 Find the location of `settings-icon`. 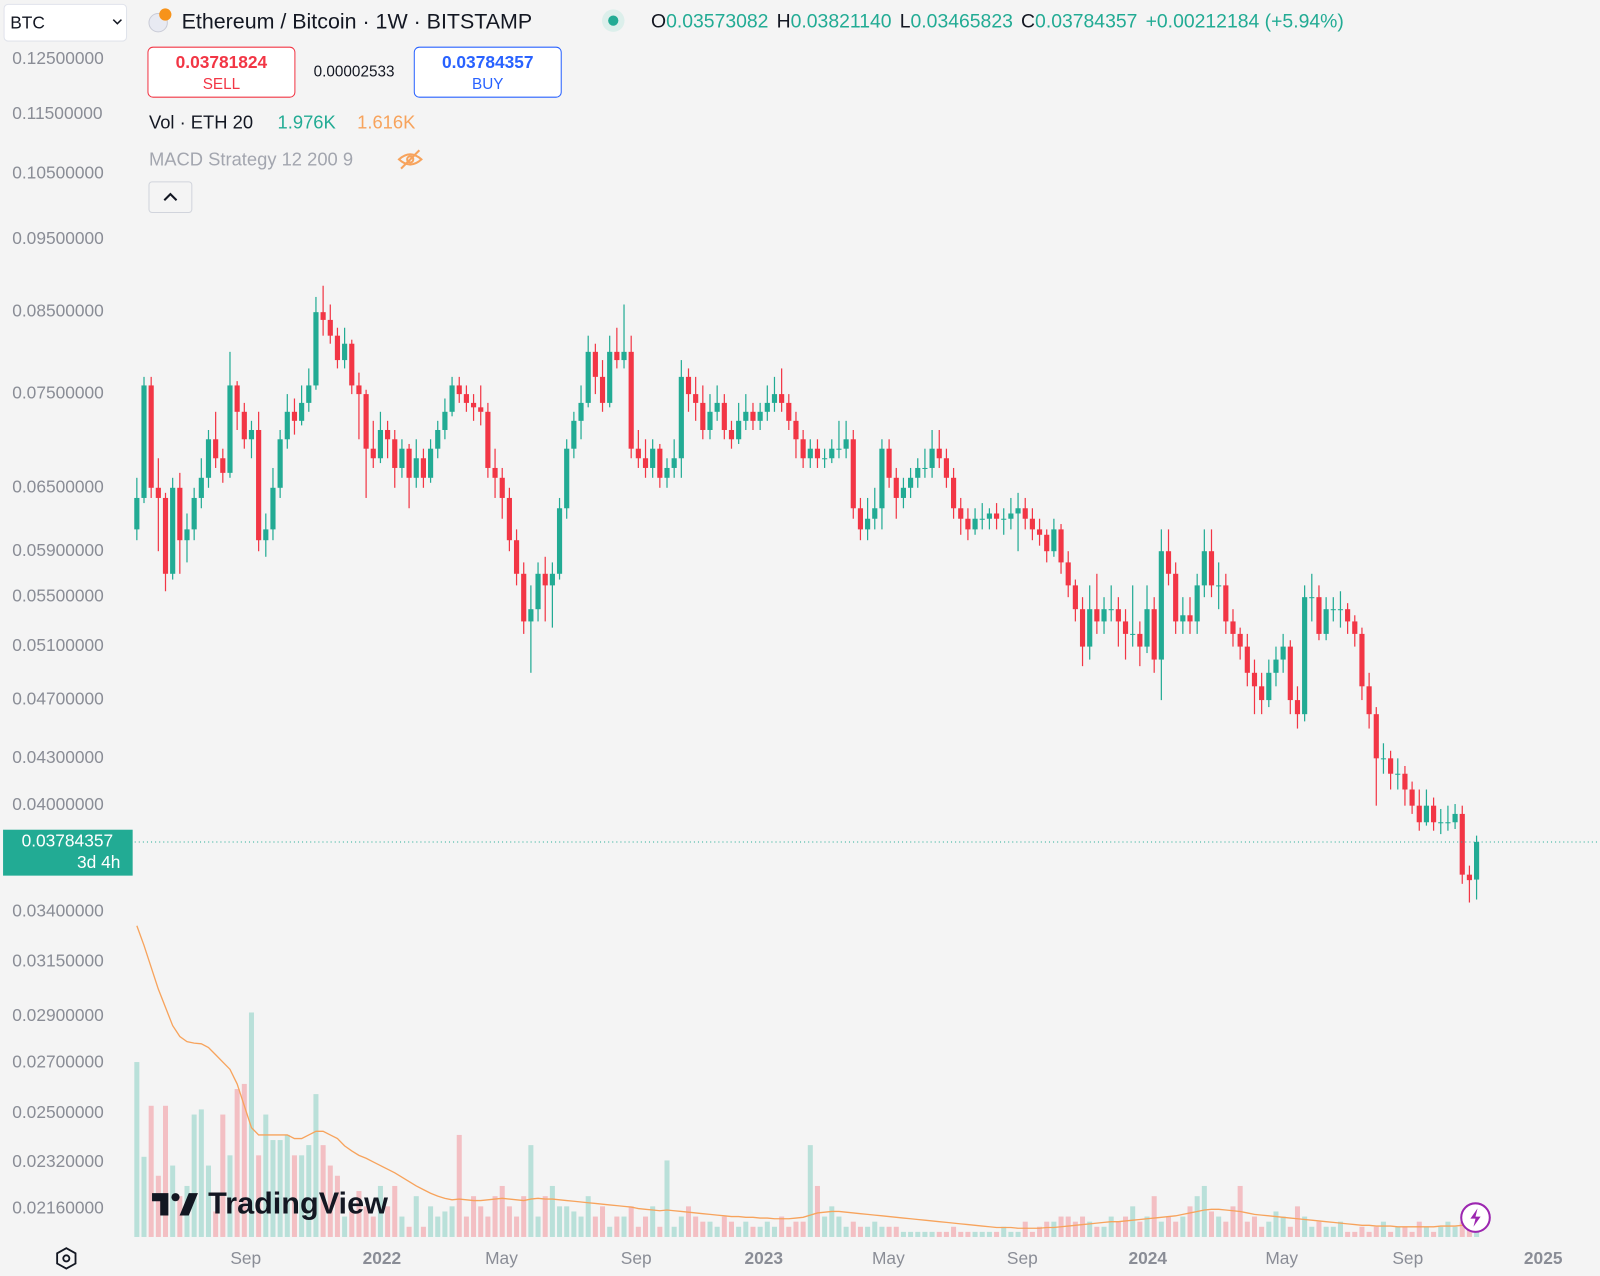

settings-icon is located at coordinates (66, 1258).